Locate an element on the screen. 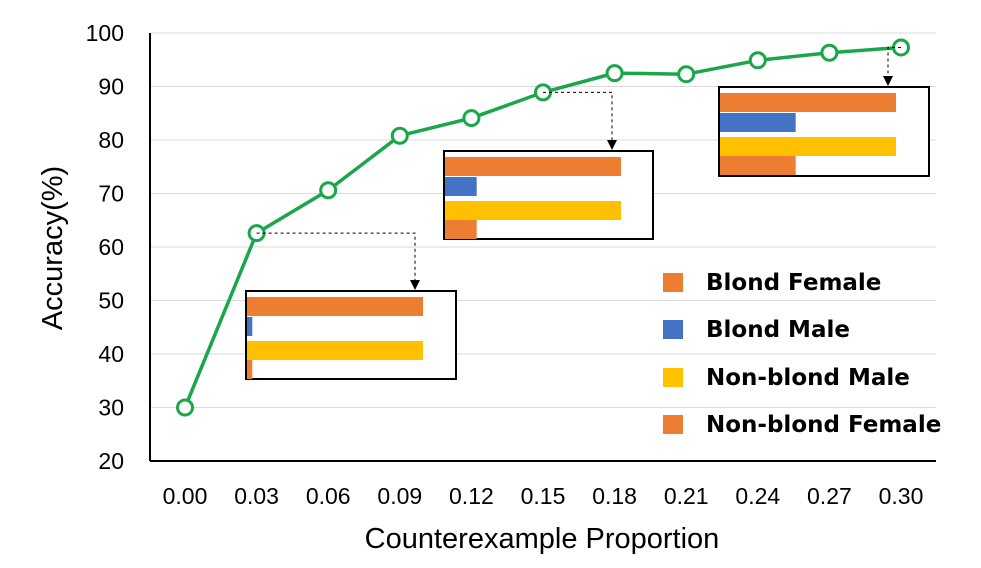  x-tick-label: 0.15 is located at coordinates (543, 496).